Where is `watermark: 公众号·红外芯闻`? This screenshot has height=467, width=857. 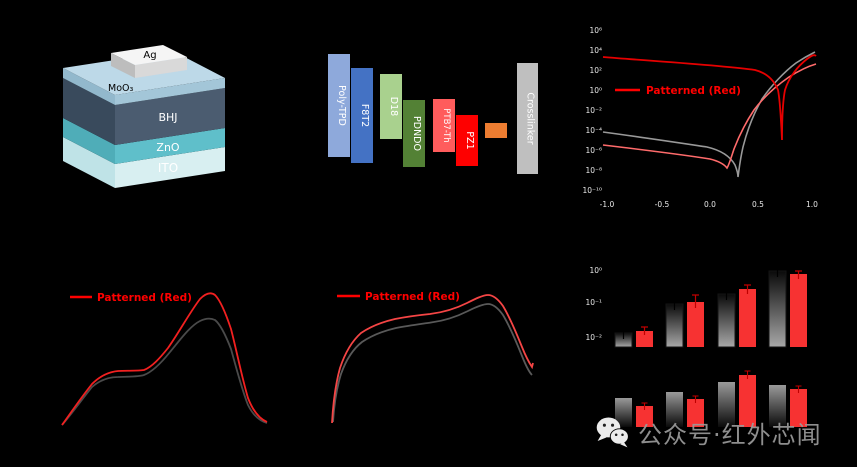
watermark: 公众号·红外芯闻 is located at coordinates (708, 432).